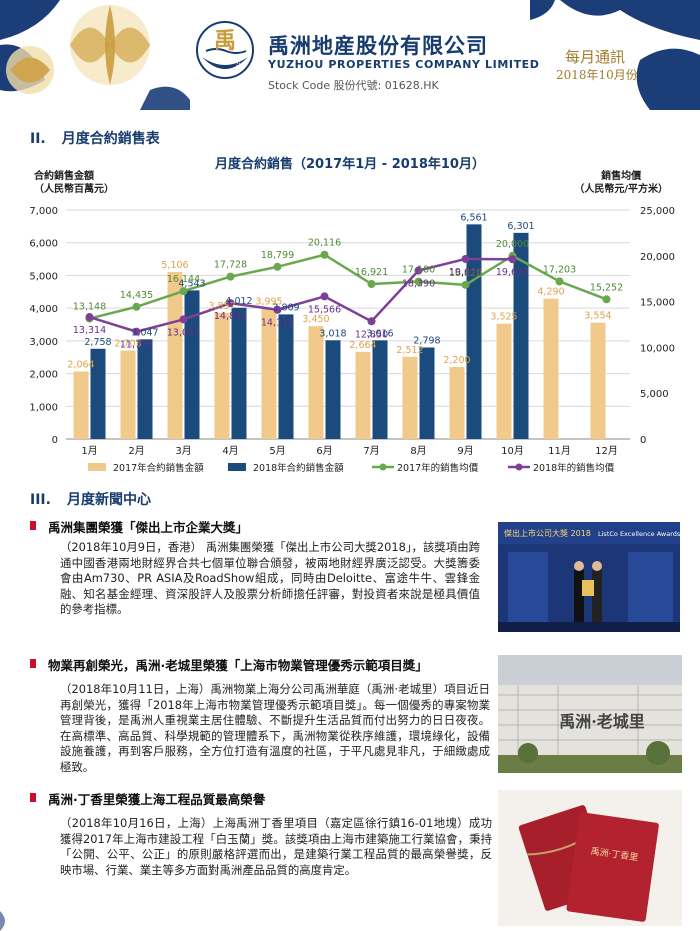 The image size is (700, 931). Describe the element at coordinates (230, 265) in the screenshot. I see `line-data-label: 17,728` at that location.